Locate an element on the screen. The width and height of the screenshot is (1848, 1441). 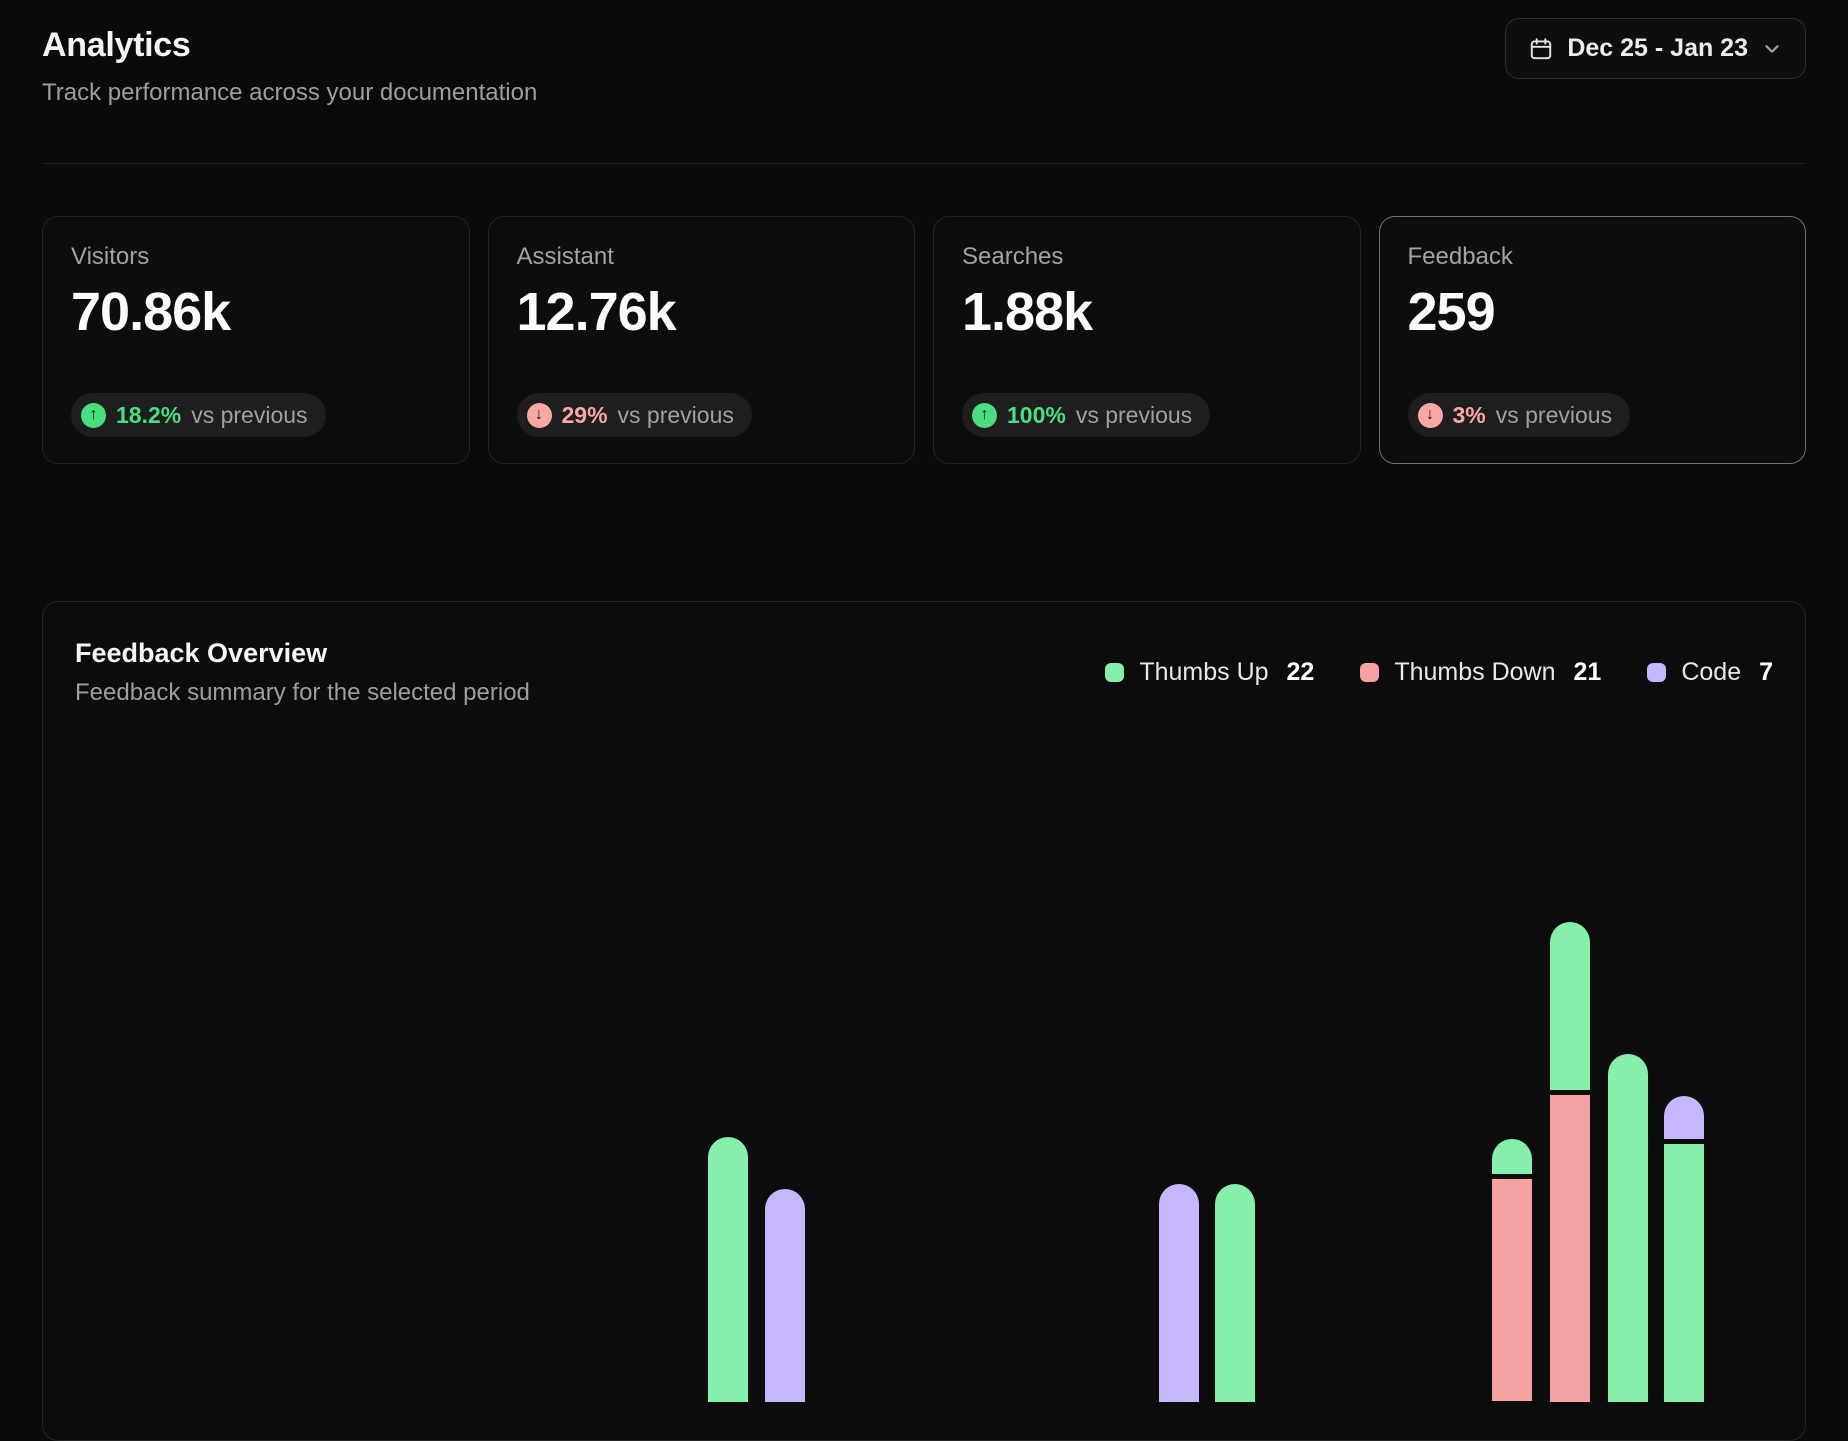
trend-badge: 3% vs previous is located at coordinates (1519, 415).